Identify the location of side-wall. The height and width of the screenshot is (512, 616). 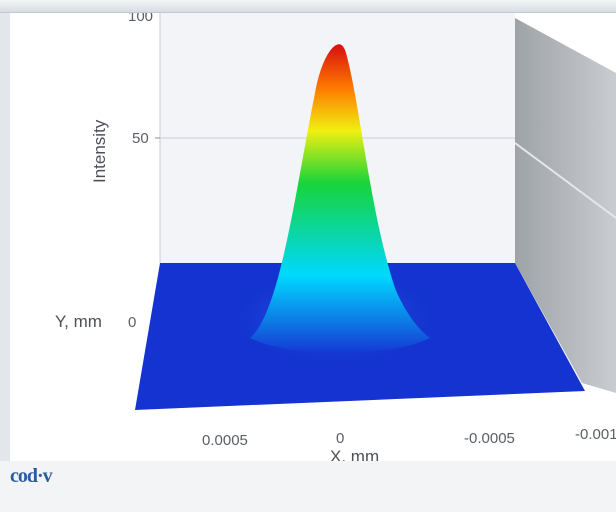
(565, 205).